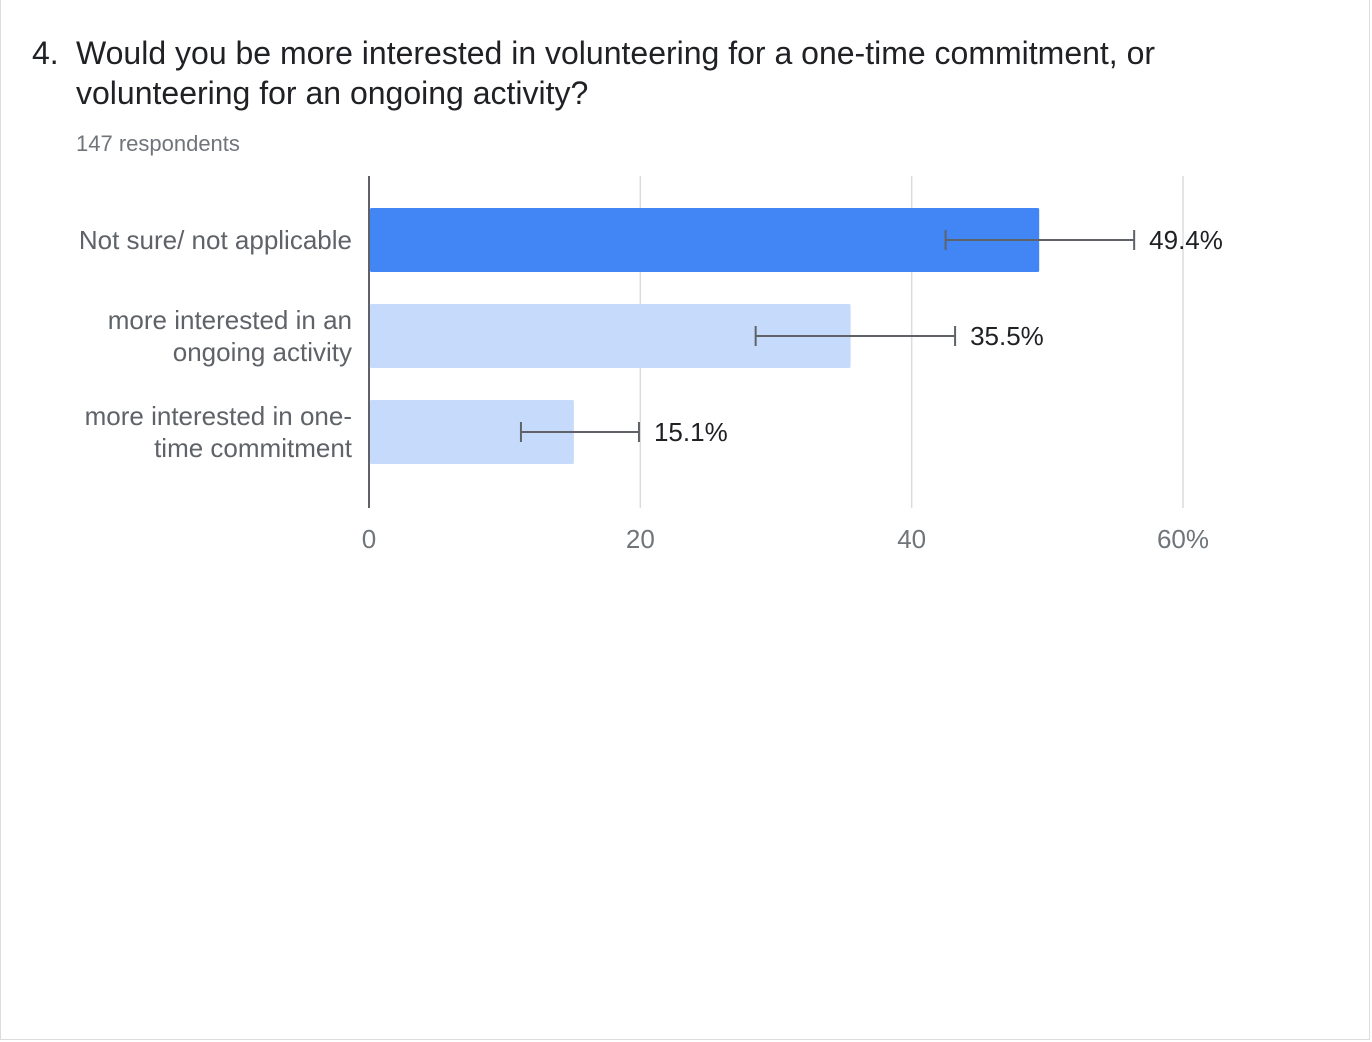 This screenshot has height=1042, width=1372. I want to click on data-label: 15.1%, so click(691, 432).